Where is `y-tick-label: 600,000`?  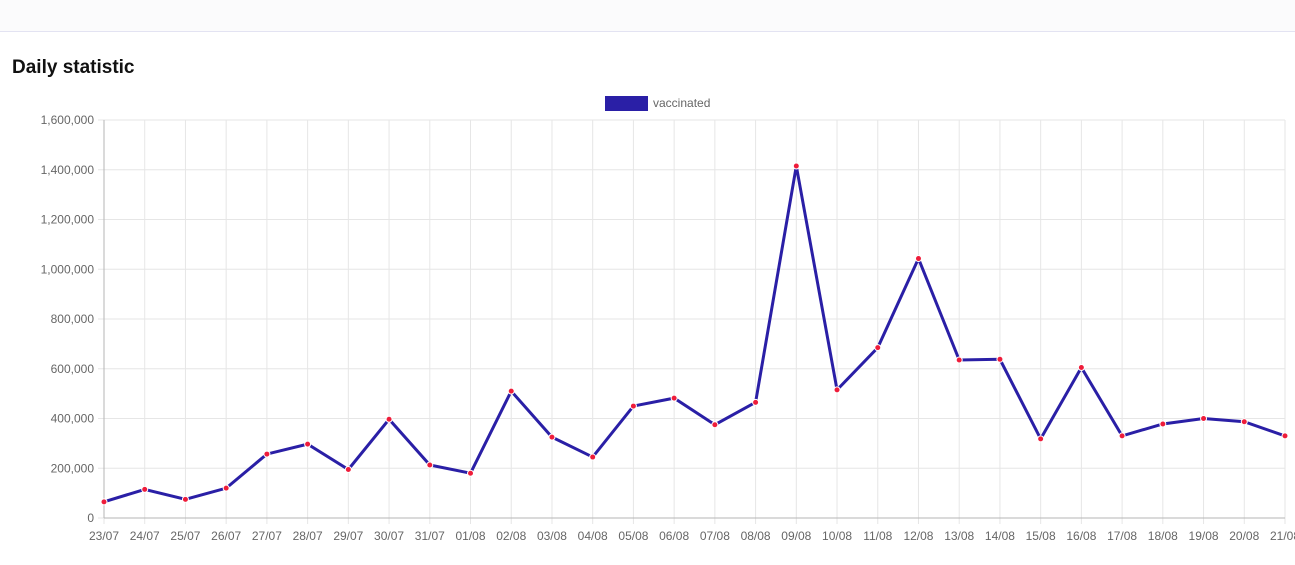 y-tick-label: 600,000 is located at coordinates (73, 369).